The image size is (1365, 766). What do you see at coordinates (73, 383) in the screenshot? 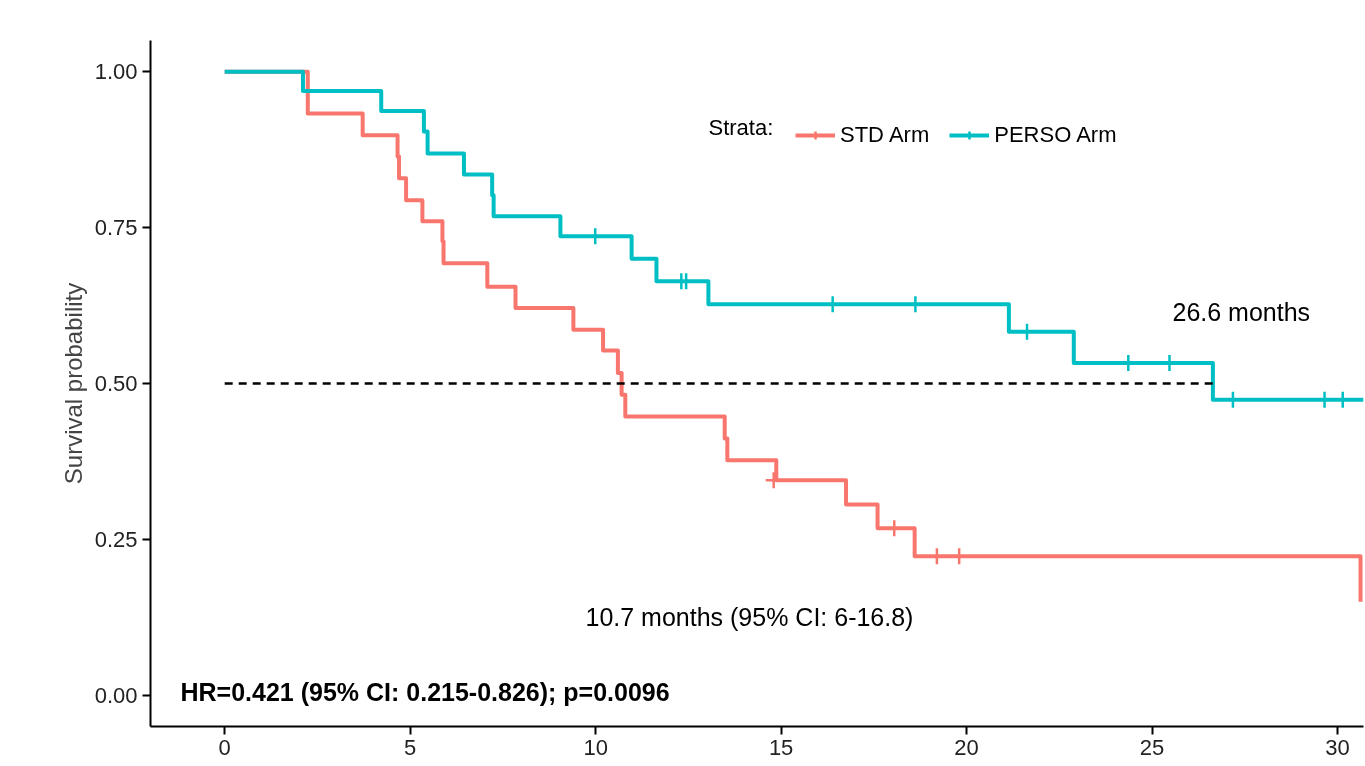
I see `y-axis-title: Survival probability` at bounding box center [73, 383].